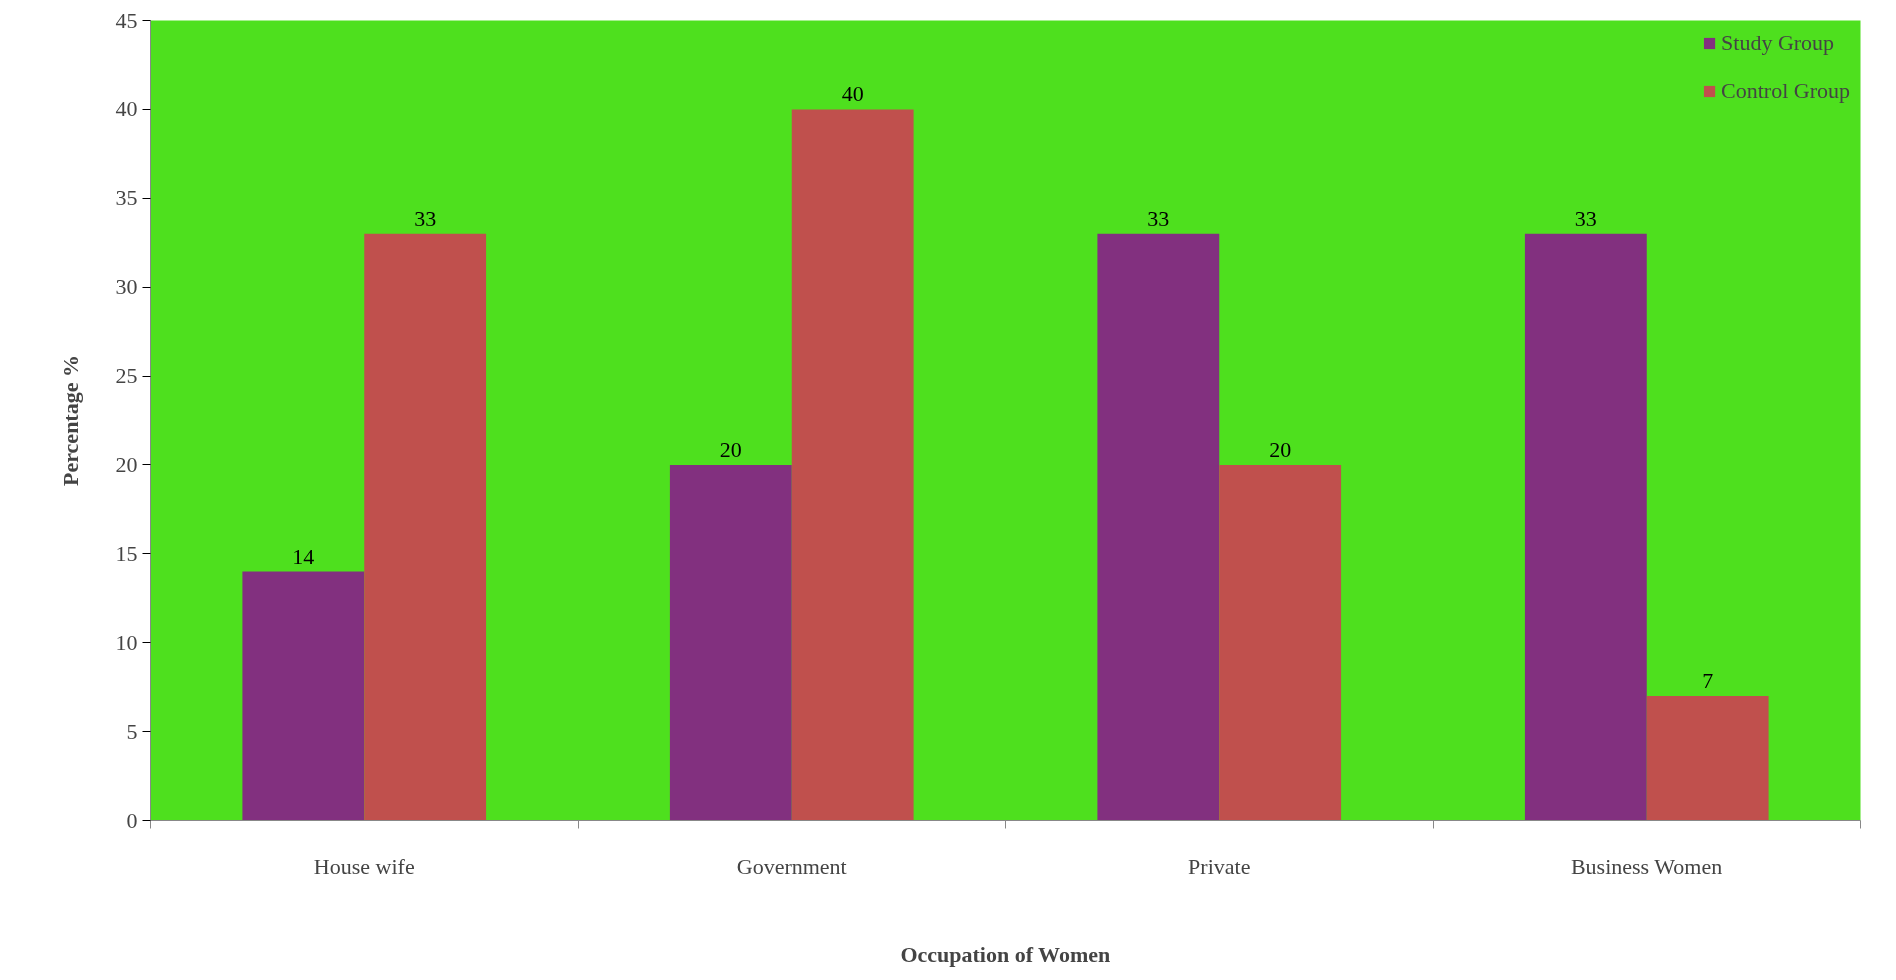 The width and height of the screenshot is (1896, 980). What do you see at coordinates (126, 20) in the screenshot?
I see `y-tick-label: 45` at bounding box center [126, 20].